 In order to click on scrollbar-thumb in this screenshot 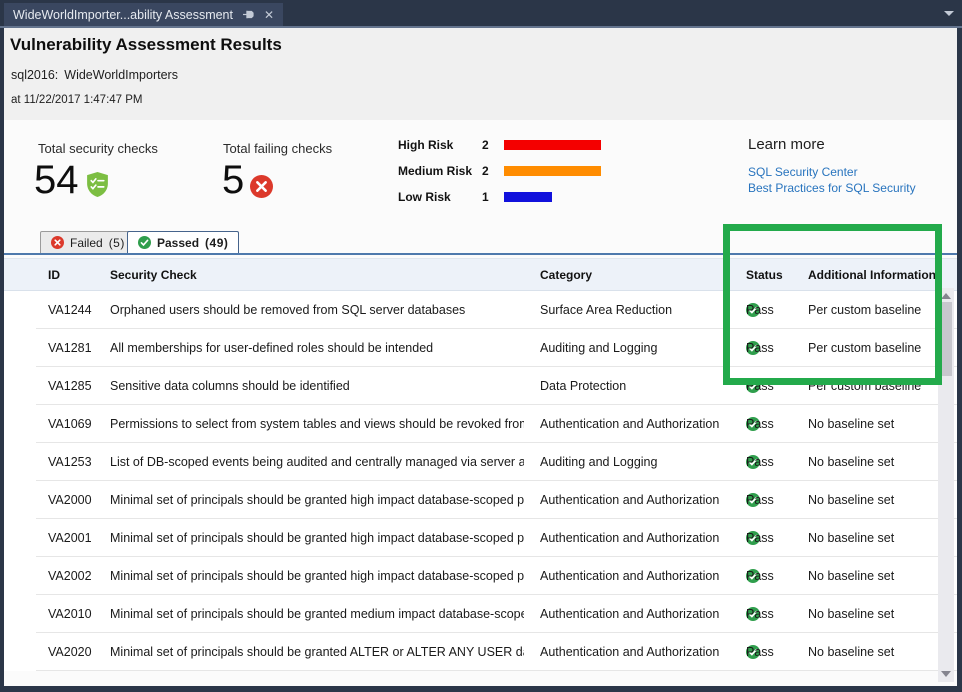, I will do `click(946, 339)`.